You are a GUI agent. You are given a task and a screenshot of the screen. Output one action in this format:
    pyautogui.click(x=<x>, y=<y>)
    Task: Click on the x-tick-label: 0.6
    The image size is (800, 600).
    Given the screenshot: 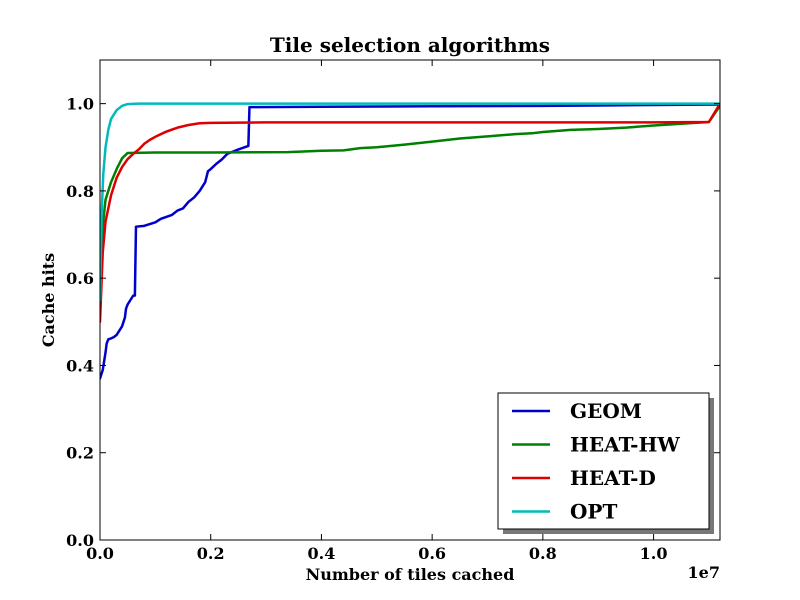 What is the action you would take?
    pyautogui.click(x=432, y=553)
    